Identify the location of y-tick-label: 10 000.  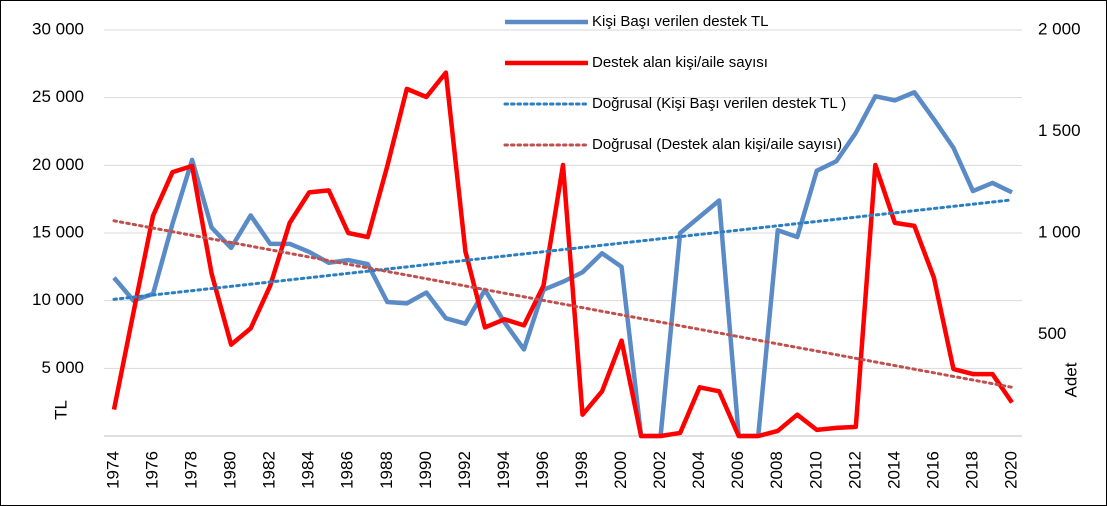
(58, 299).